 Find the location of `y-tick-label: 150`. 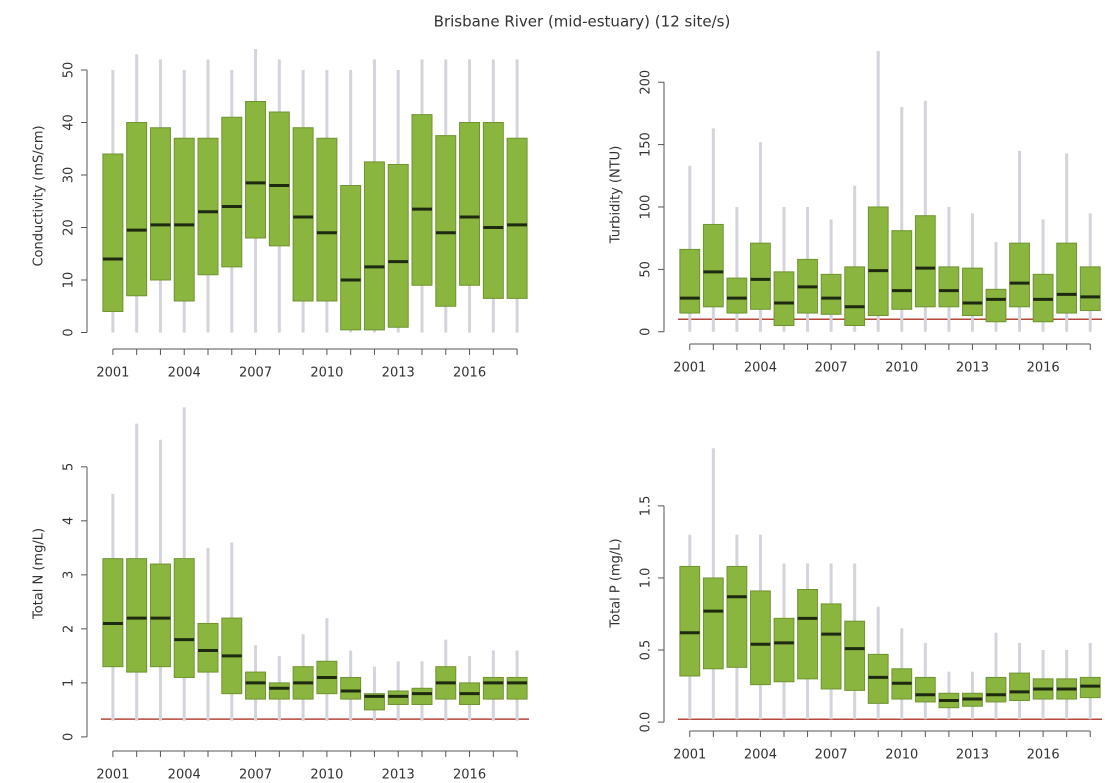

y-tick-label: 150 is located at coordinates (646, 144).